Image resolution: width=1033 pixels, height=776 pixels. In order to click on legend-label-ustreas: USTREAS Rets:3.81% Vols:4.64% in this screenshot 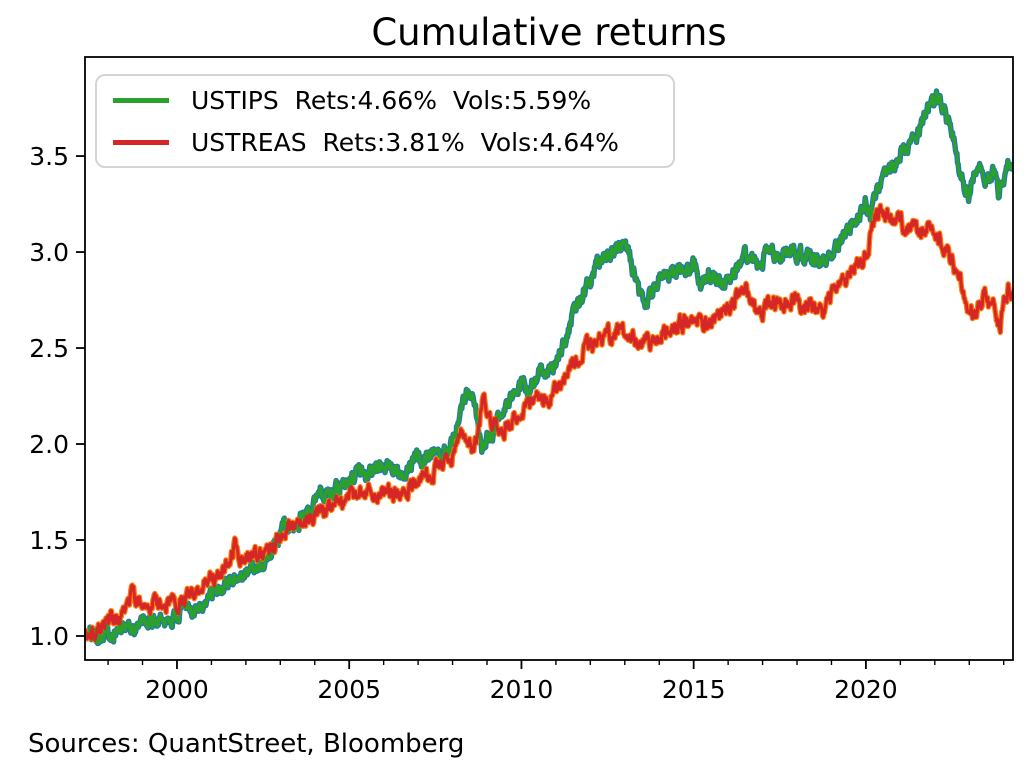, I will do `click(405, 142)`.